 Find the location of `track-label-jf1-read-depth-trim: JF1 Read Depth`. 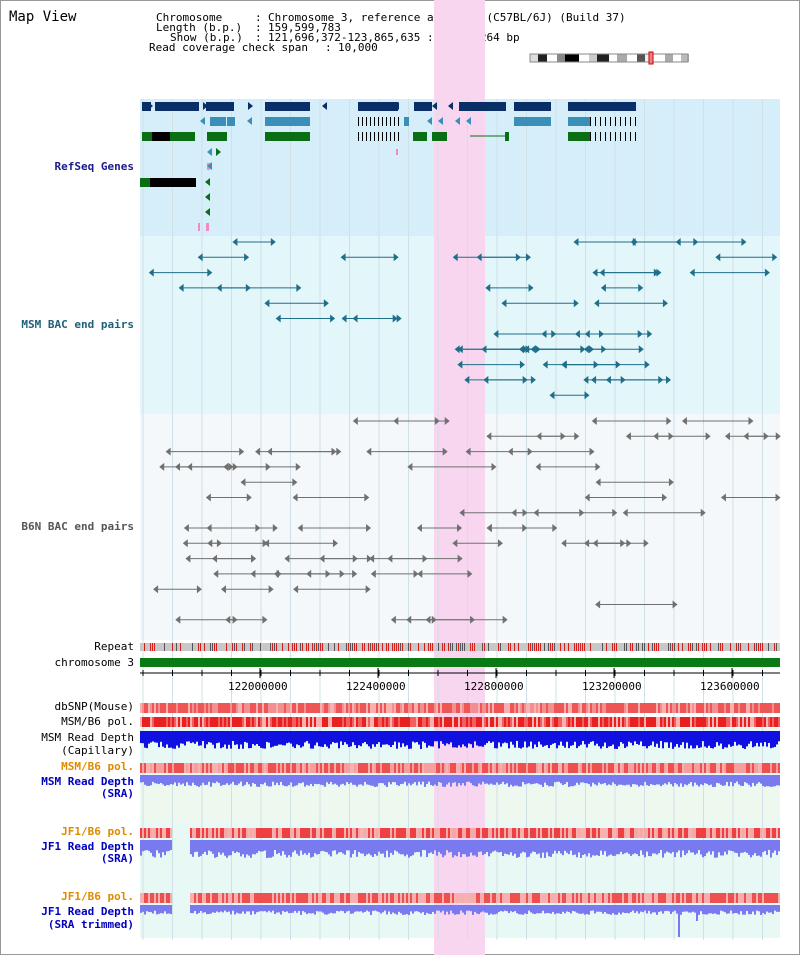

track-label-jf1-read-depth-trim: JF1 Read Depth is located at coordinates (87, 911).